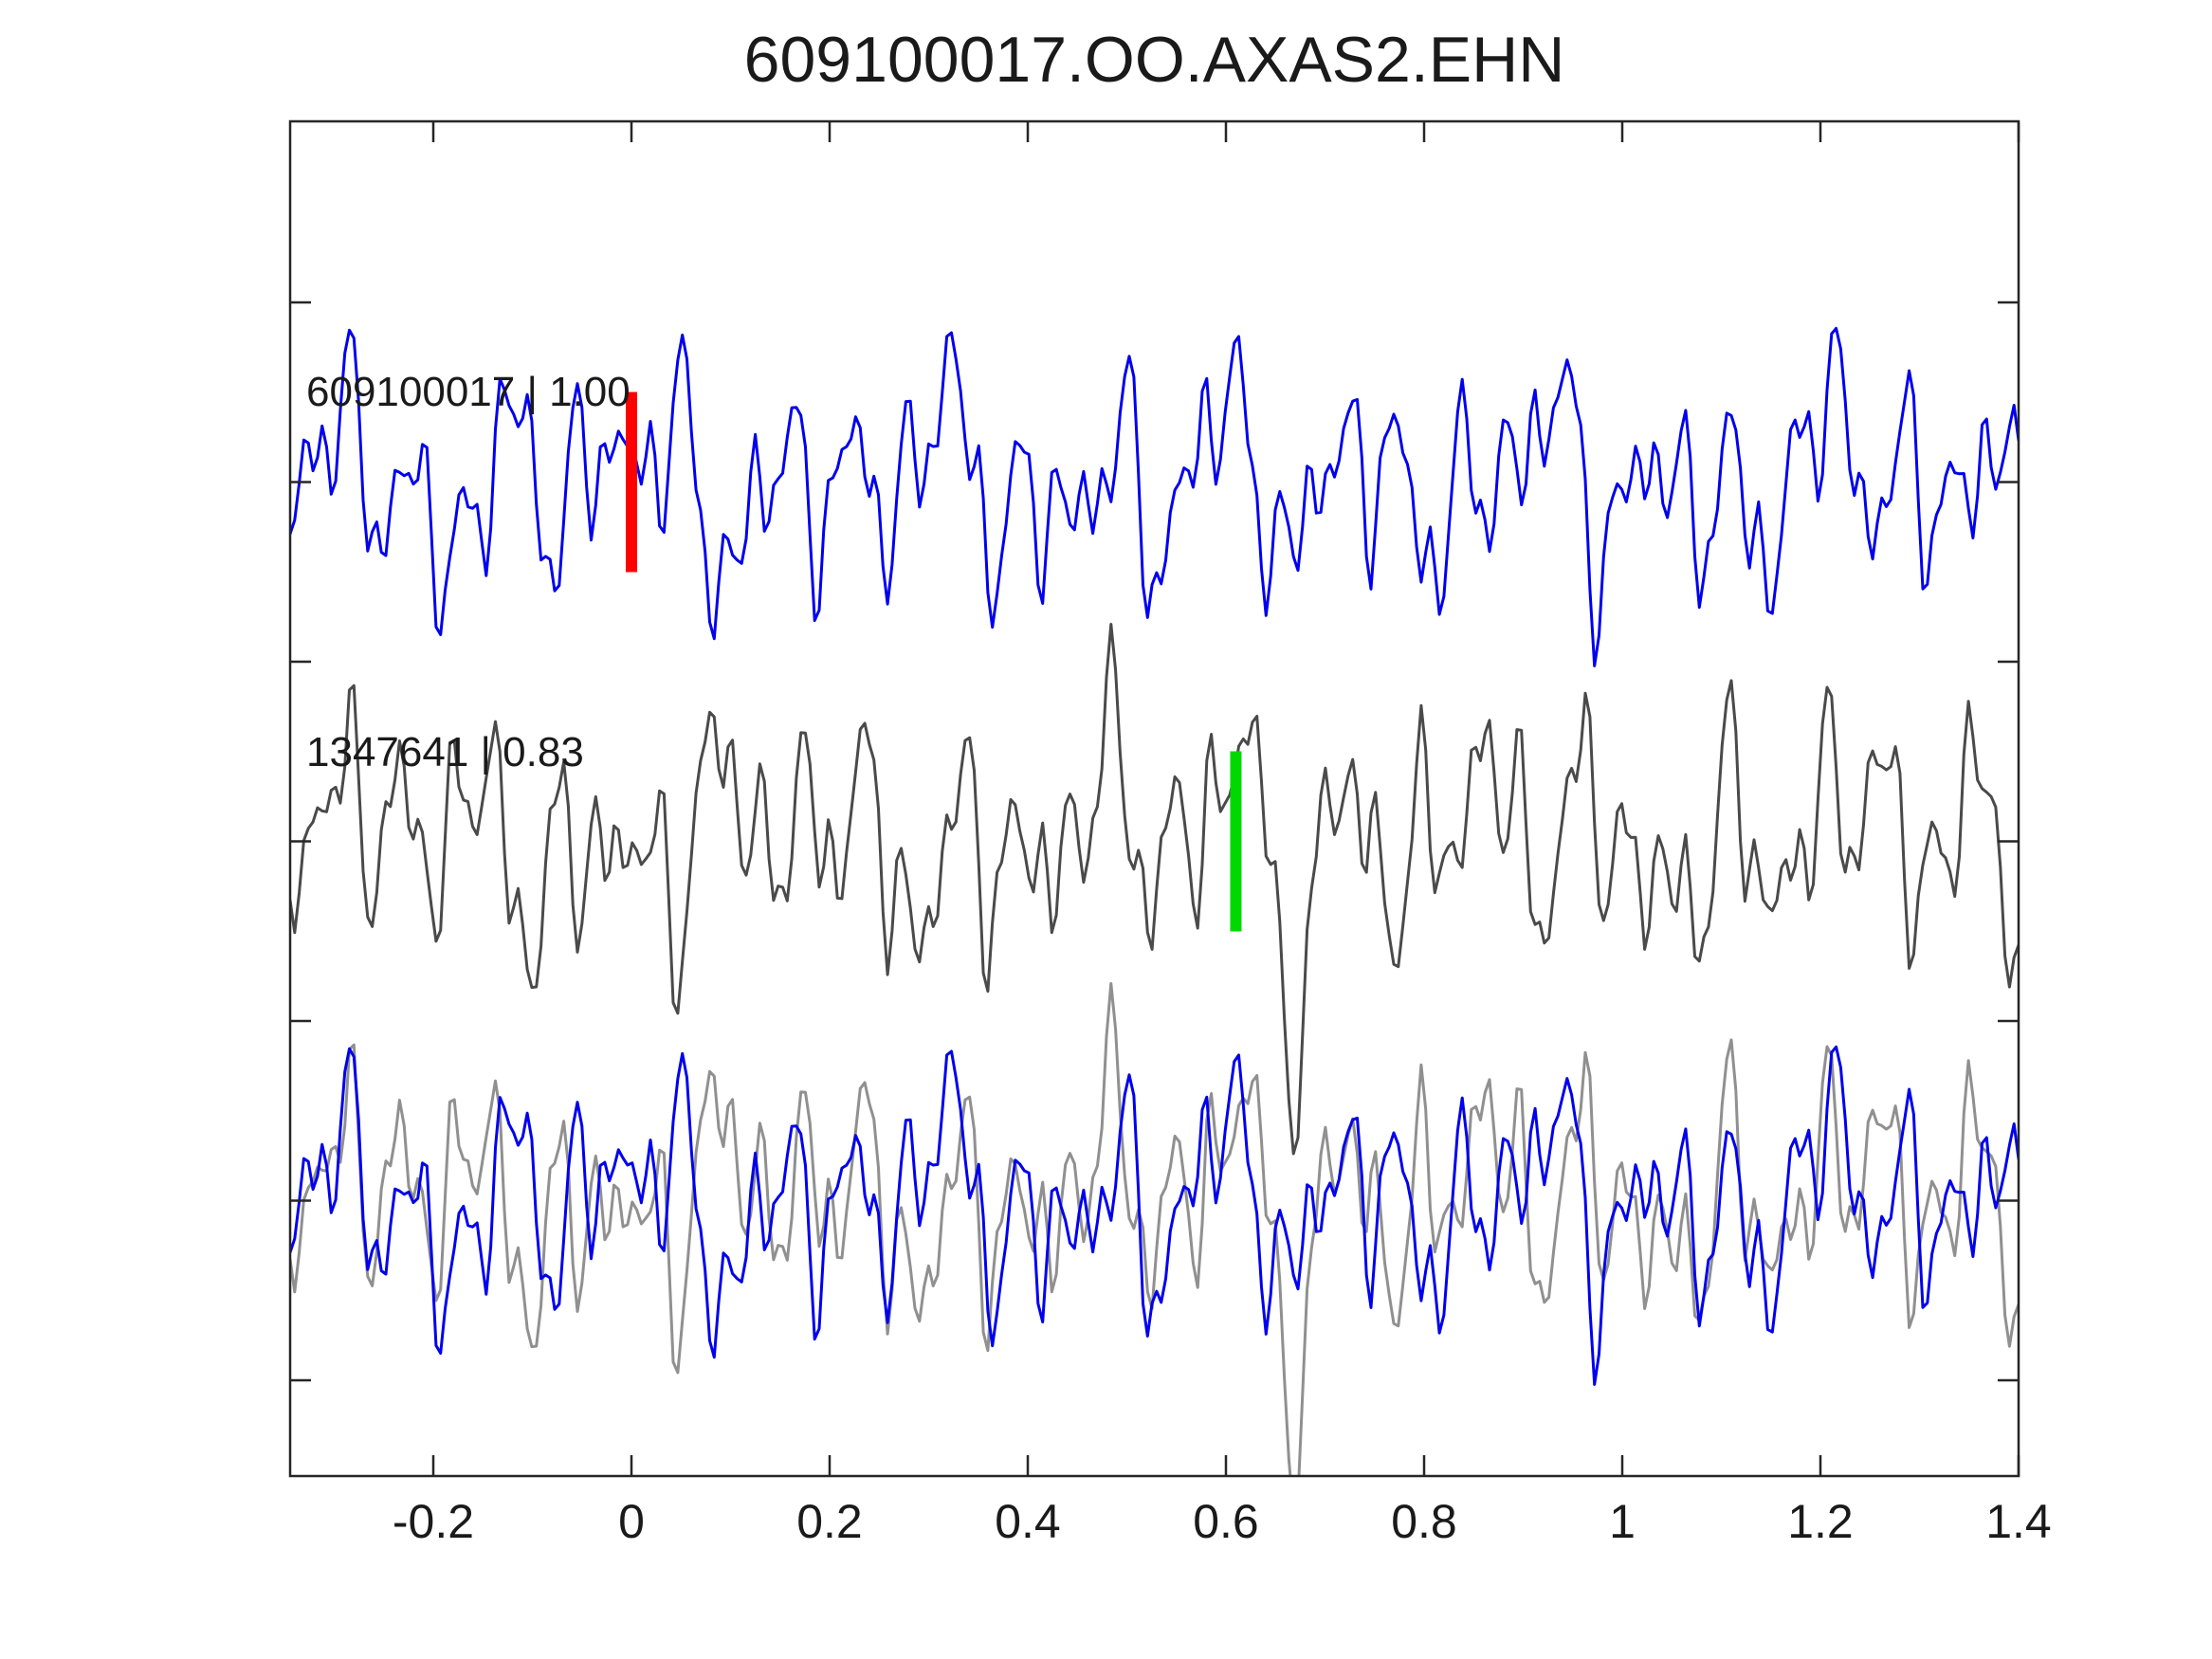 This screenshot has height=1659, width=2212. Describe the element at coordinates (468, 392) in the screenshot. I see `trace-label-template: 609100017 | 1.00` at that location.